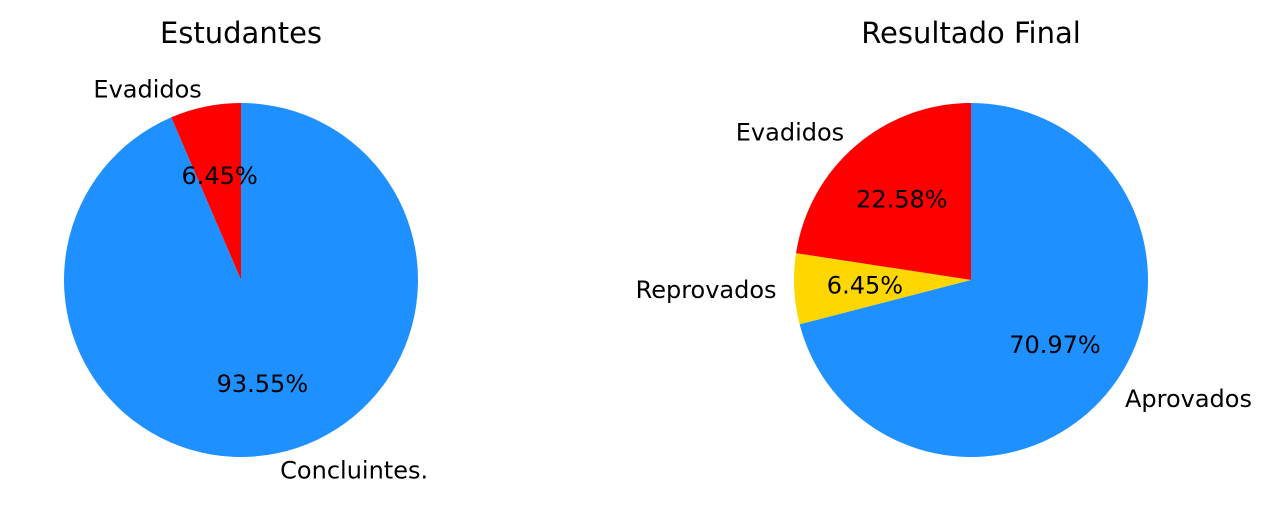  What do you see at coordinates (263, 384) in the screenshot?
I see `slice-percent-concluintes: 93.55%` at bounding box center [263, 384].